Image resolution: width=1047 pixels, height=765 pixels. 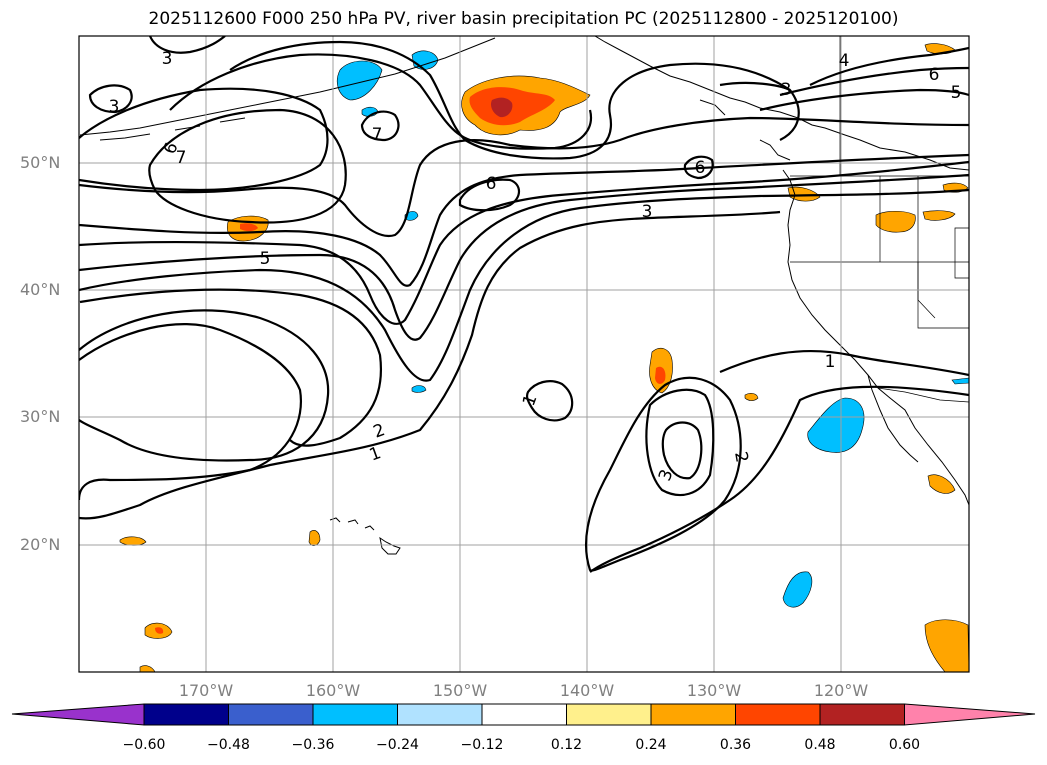 I want to click on colorbar-tick-label: −0.36, so click(x=313, y=745).